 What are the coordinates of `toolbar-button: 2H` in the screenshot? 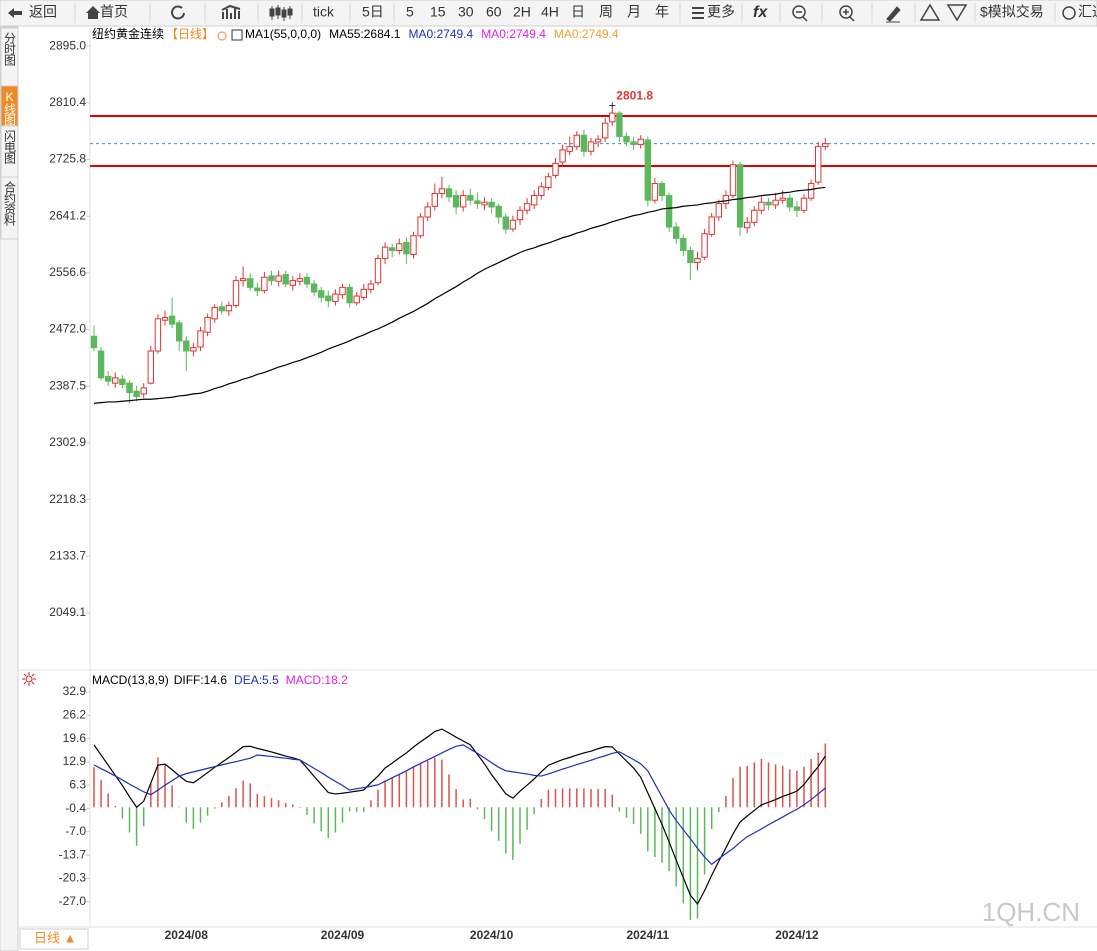 It's located at (522, 12).